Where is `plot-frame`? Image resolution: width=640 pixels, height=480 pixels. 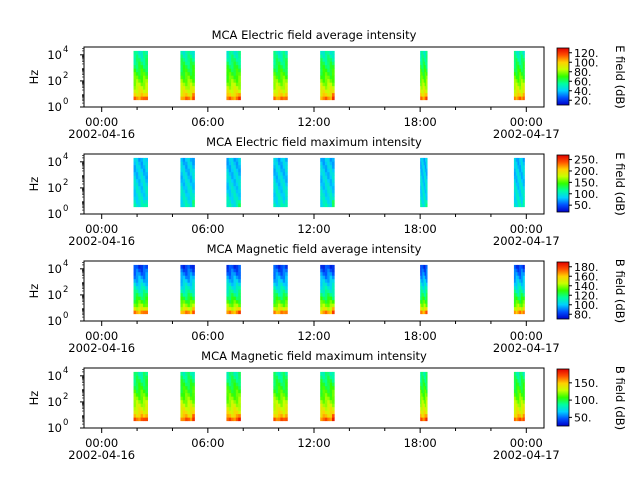 plot-frame is located at coordinates (314, 184).